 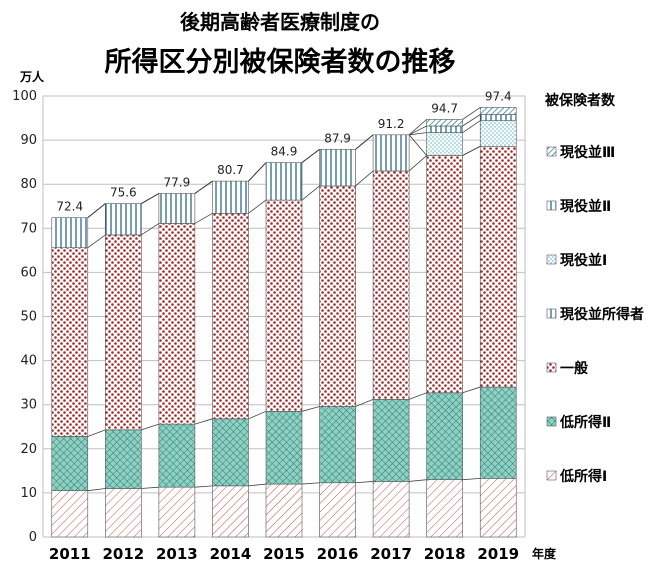 I want to click on legend-title: 被保険者数, so click(x=580, y=101).